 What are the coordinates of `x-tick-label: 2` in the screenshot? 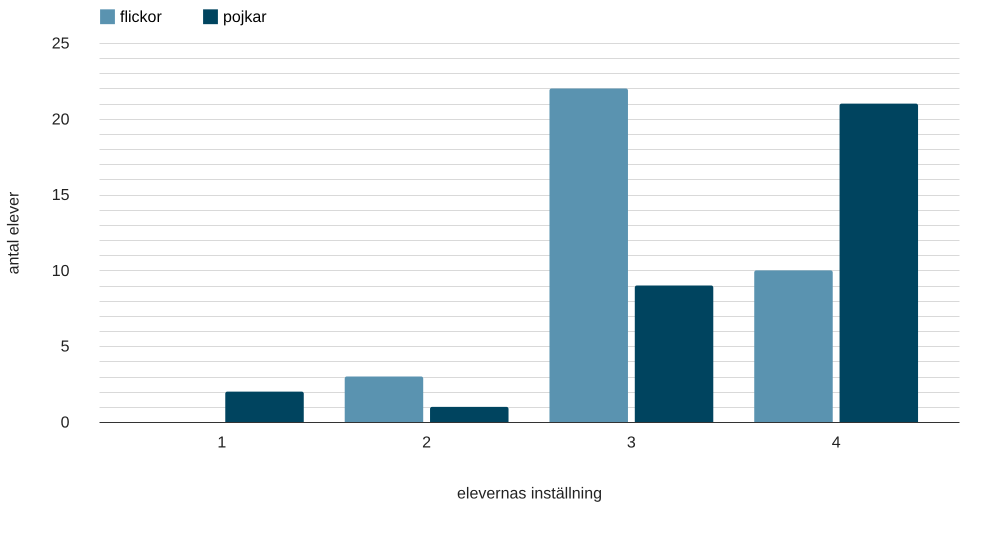 It's located at (427, 443).